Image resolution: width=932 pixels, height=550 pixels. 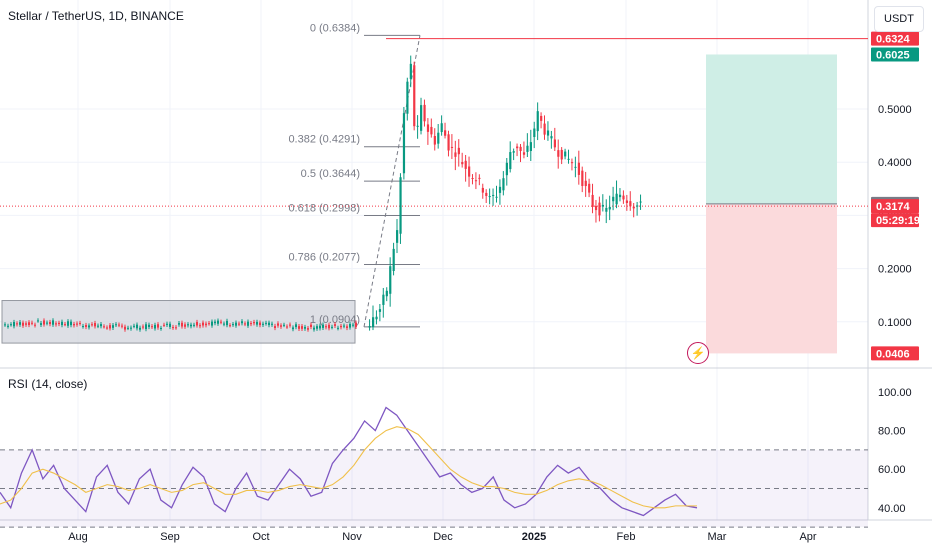 What do you see at coordinates (48, 384) in the screenshot?
I see `rsi-title: RSI (14, close)` at bounding box center [48, 384].